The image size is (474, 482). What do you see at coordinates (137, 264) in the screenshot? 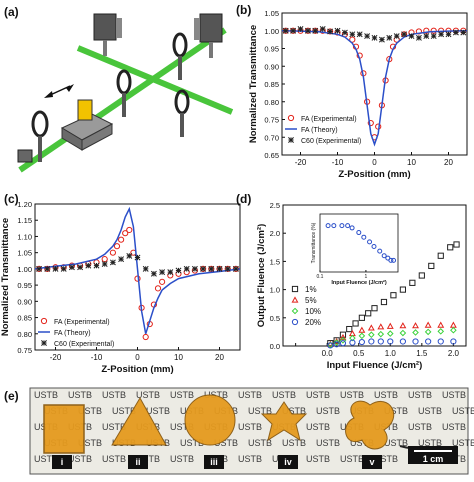
I see `series-star` at bounding box center [137, 264].